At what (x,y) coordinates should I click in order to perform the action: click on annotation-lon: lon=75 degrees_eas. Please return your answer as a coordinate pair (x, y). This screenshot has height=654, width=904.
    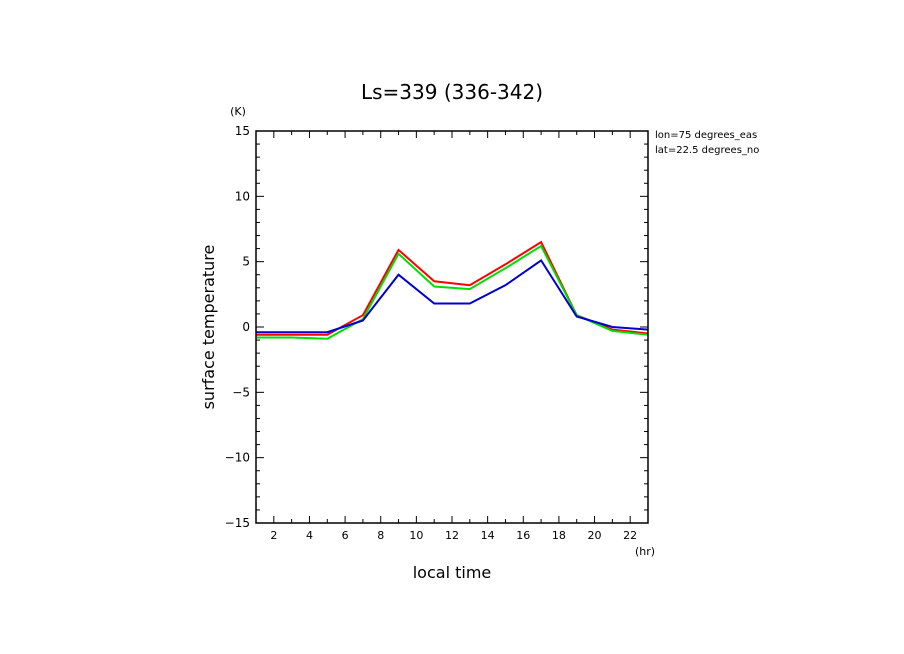
    Looking at the image, I should click on (706, 135).